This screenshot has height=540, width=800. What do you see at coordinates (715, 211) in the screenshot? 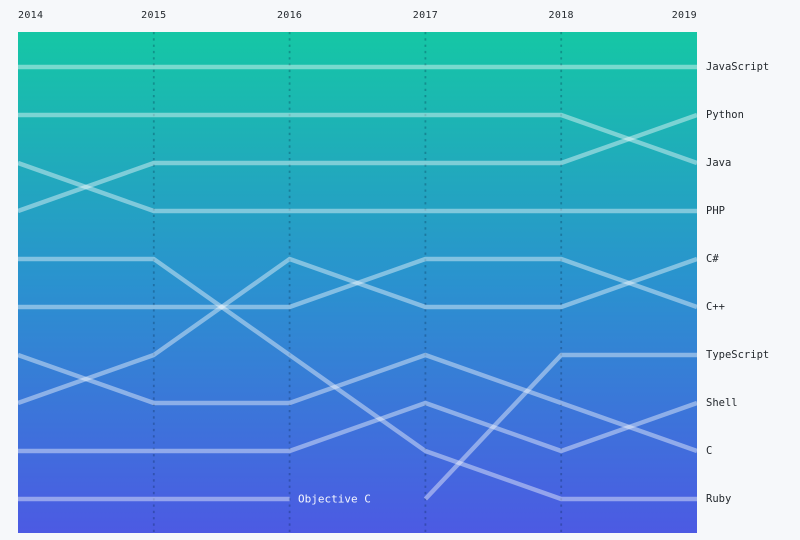
I see `language-label-php: PHP` at bounding box center [715, 211].